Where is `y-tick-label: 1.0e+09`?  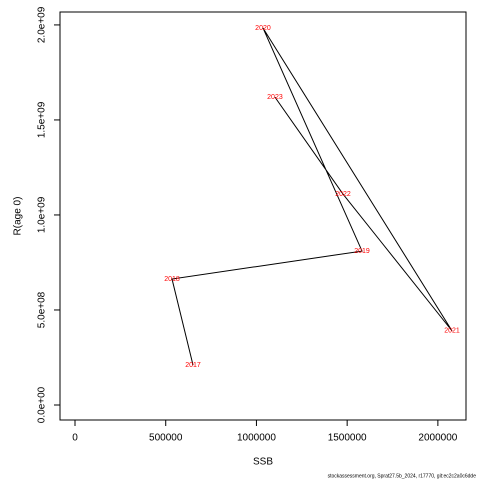
y-tick-label: 1.0e+09 is located at coordinates (42, 214).